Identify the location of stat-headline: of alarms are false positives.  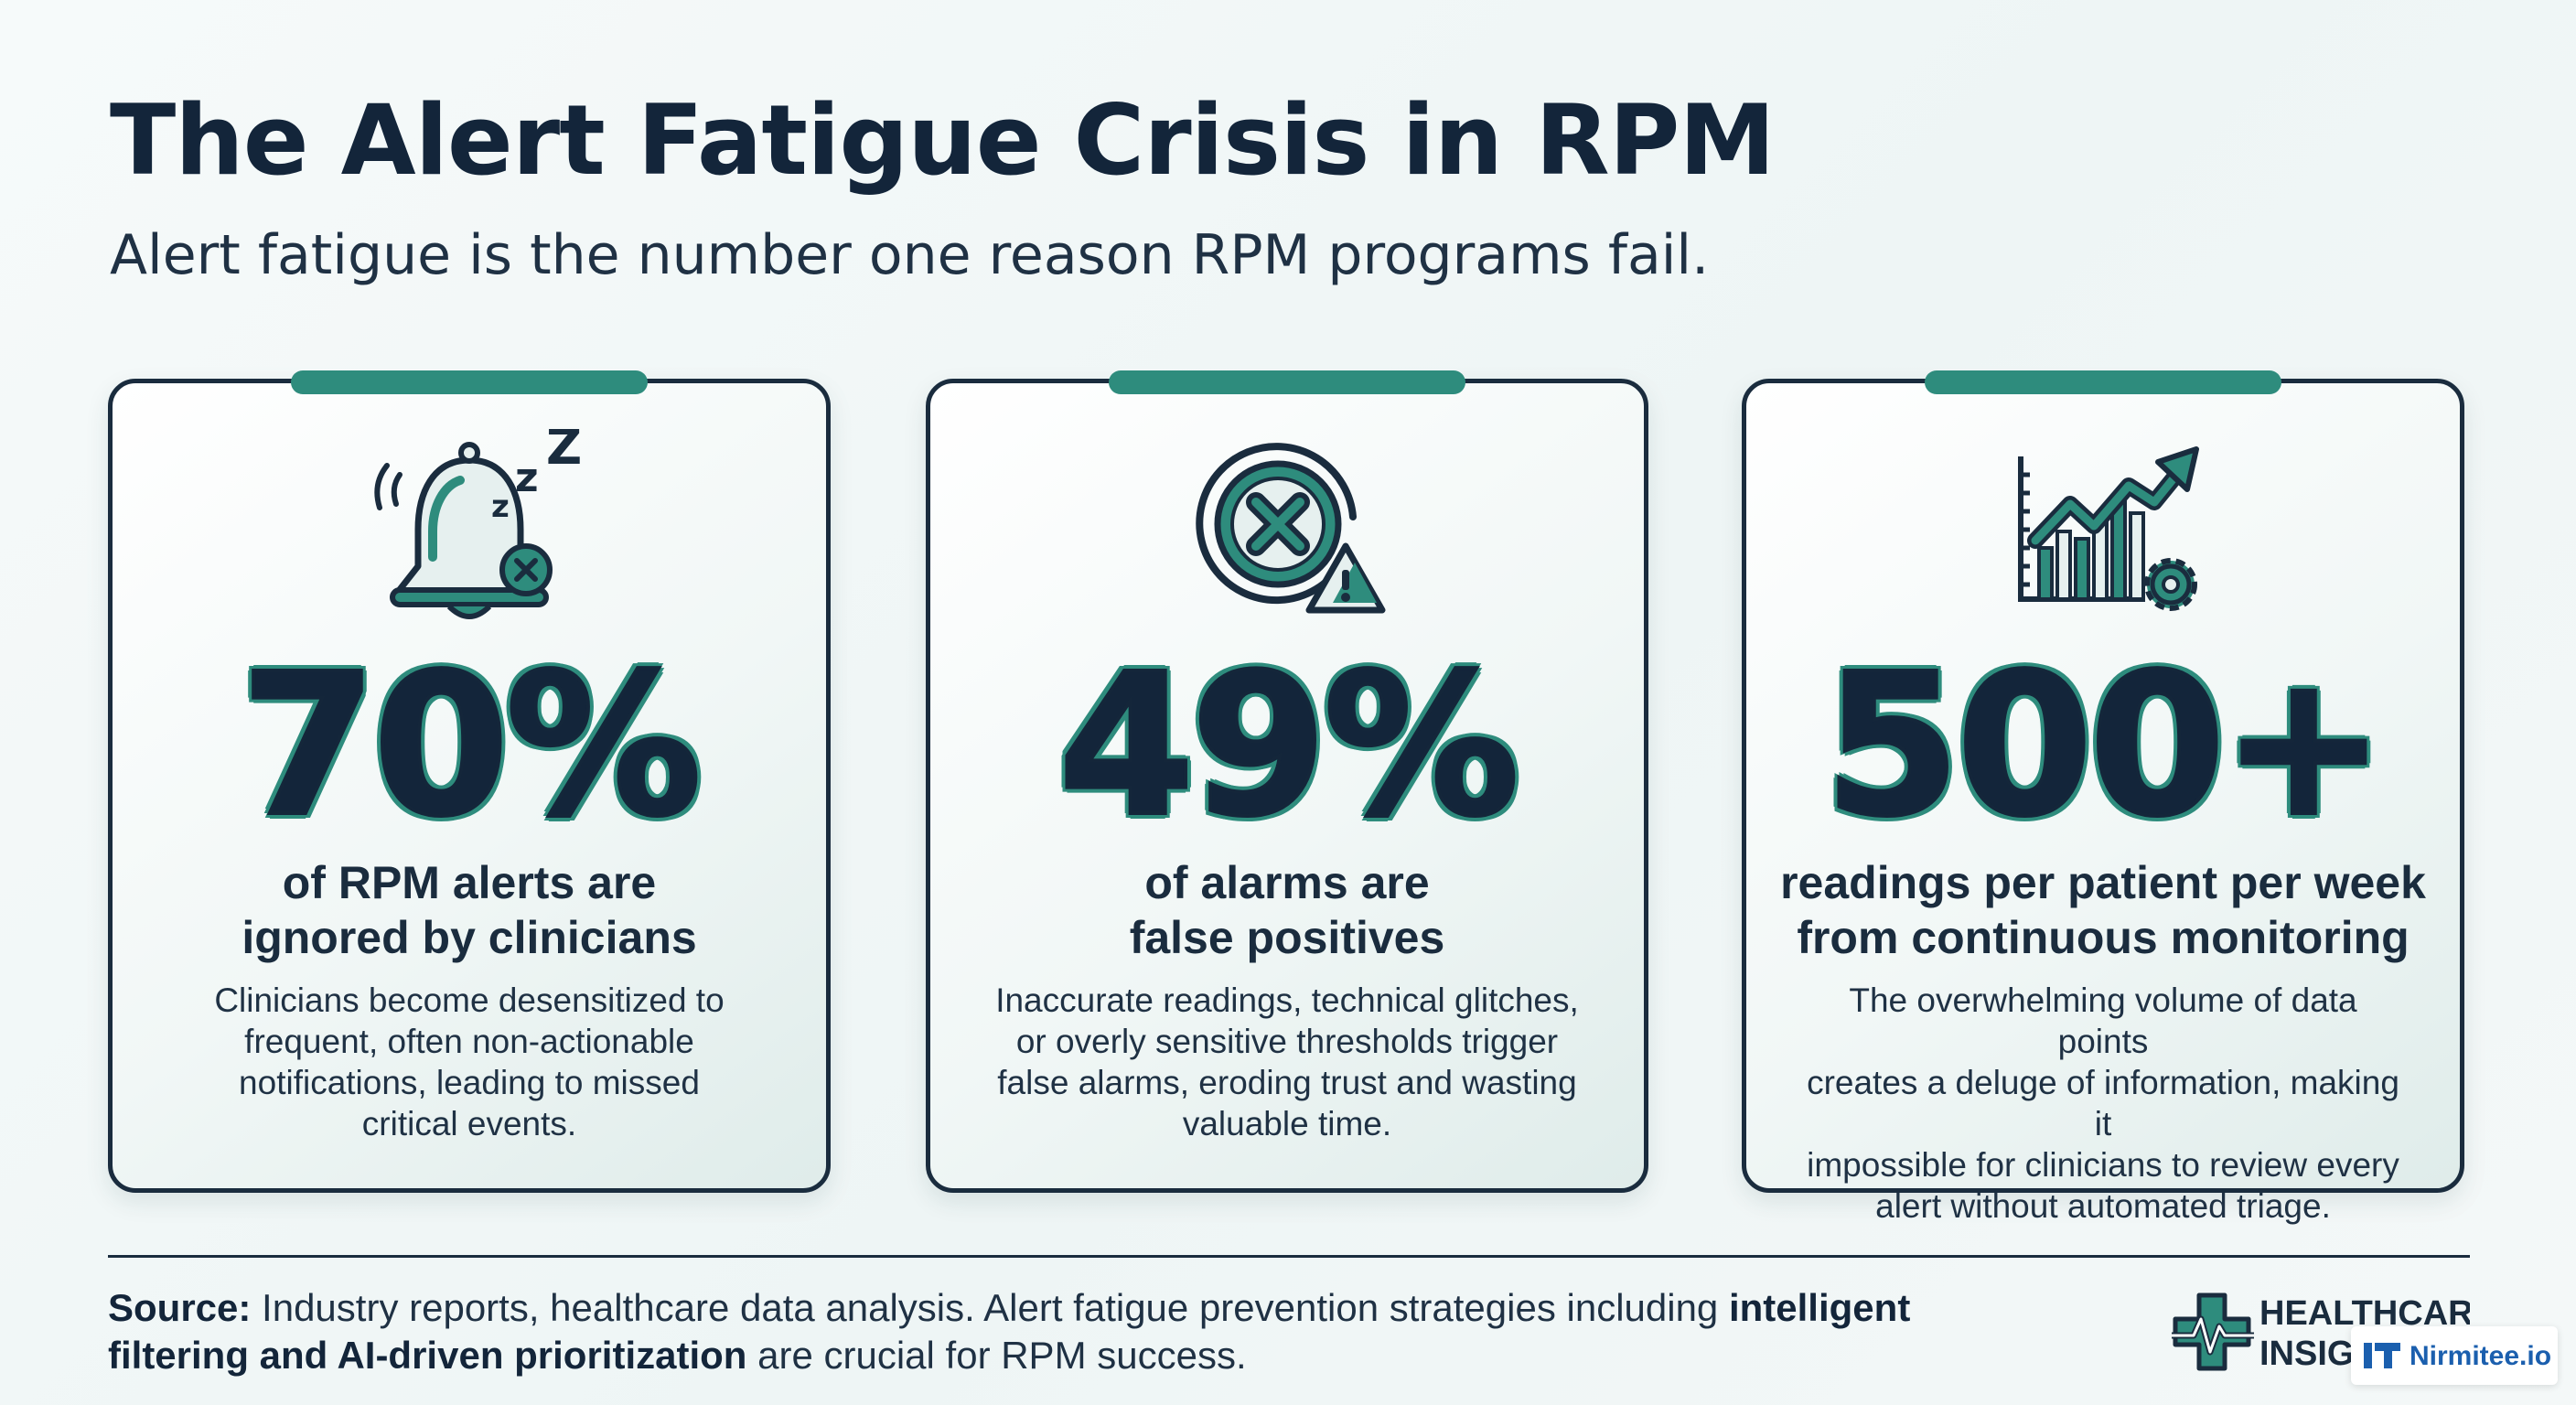
(1288, 910).